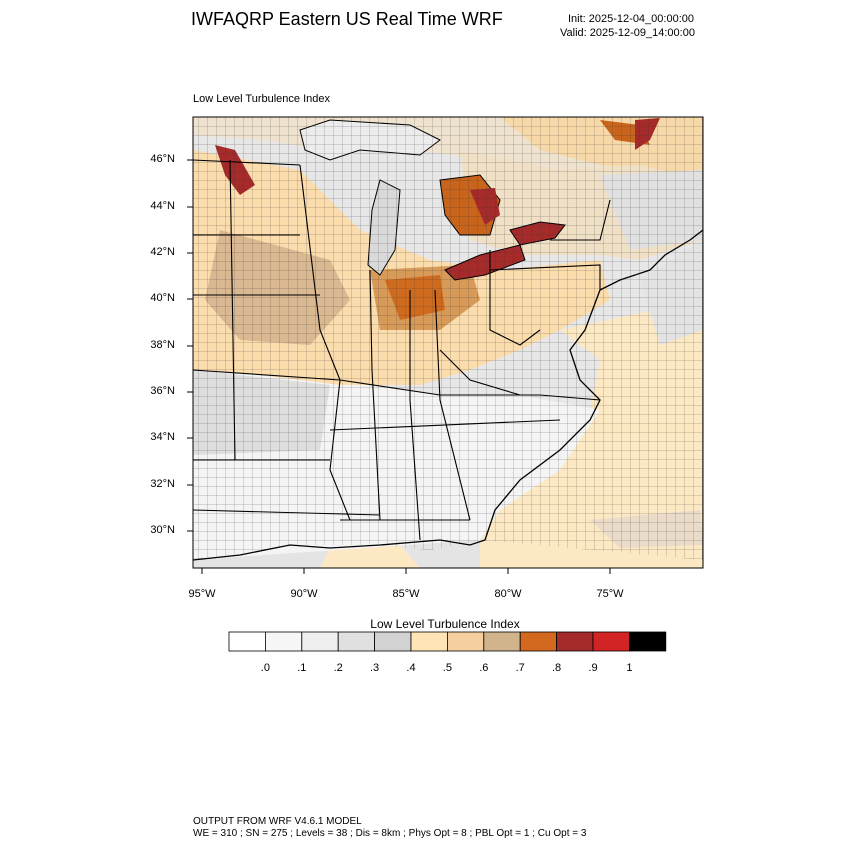 This screenshot has width=850, height=850. Describe the element at coordinates (631, 19) in the screenshot. I see `init-time: Init: 2025-12-04_00:00:00` at that location.